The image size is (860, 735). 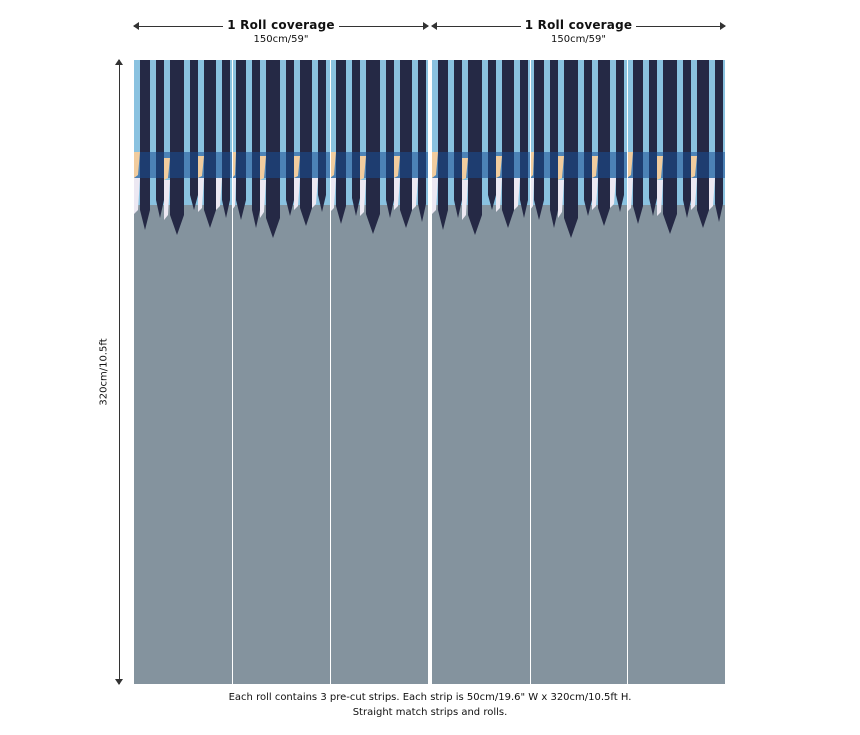 I want to click on roll-coverage-dimension-left: 1 Roll coverage 150cm/59", so click(x=281, y=32).